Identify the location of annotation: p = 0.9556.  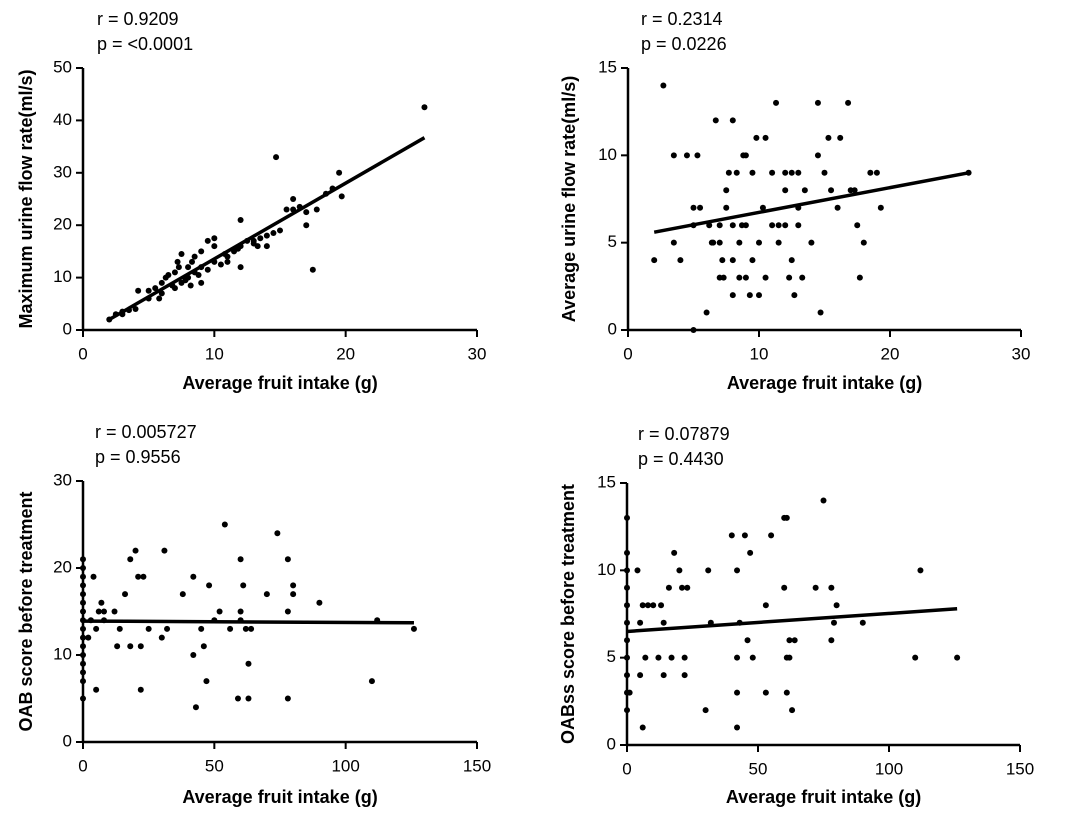
(138, 457).